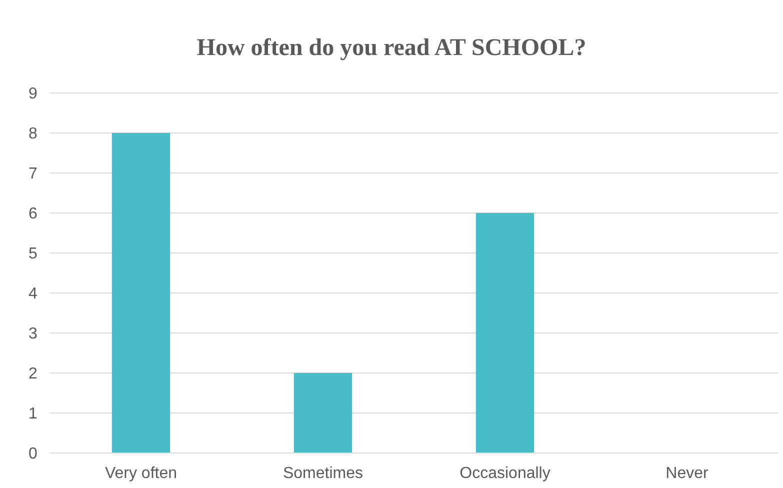  I want to click on y-tick-label: 3, so click(33, 334).